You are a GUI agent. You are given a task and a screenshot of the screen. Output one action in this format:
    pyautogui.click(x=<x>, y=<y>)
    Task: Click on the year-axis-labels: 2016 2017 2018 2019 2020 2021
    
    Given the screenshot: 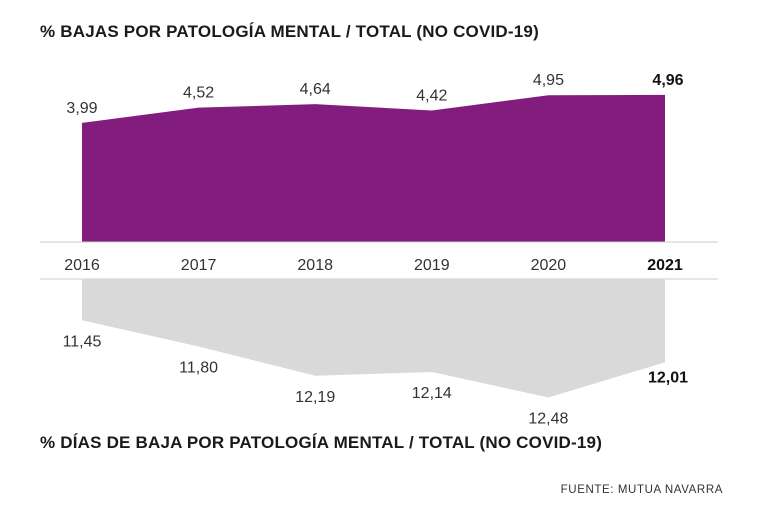 What is the action you would take?
    pyautogui.click(x=373, y=265)
    